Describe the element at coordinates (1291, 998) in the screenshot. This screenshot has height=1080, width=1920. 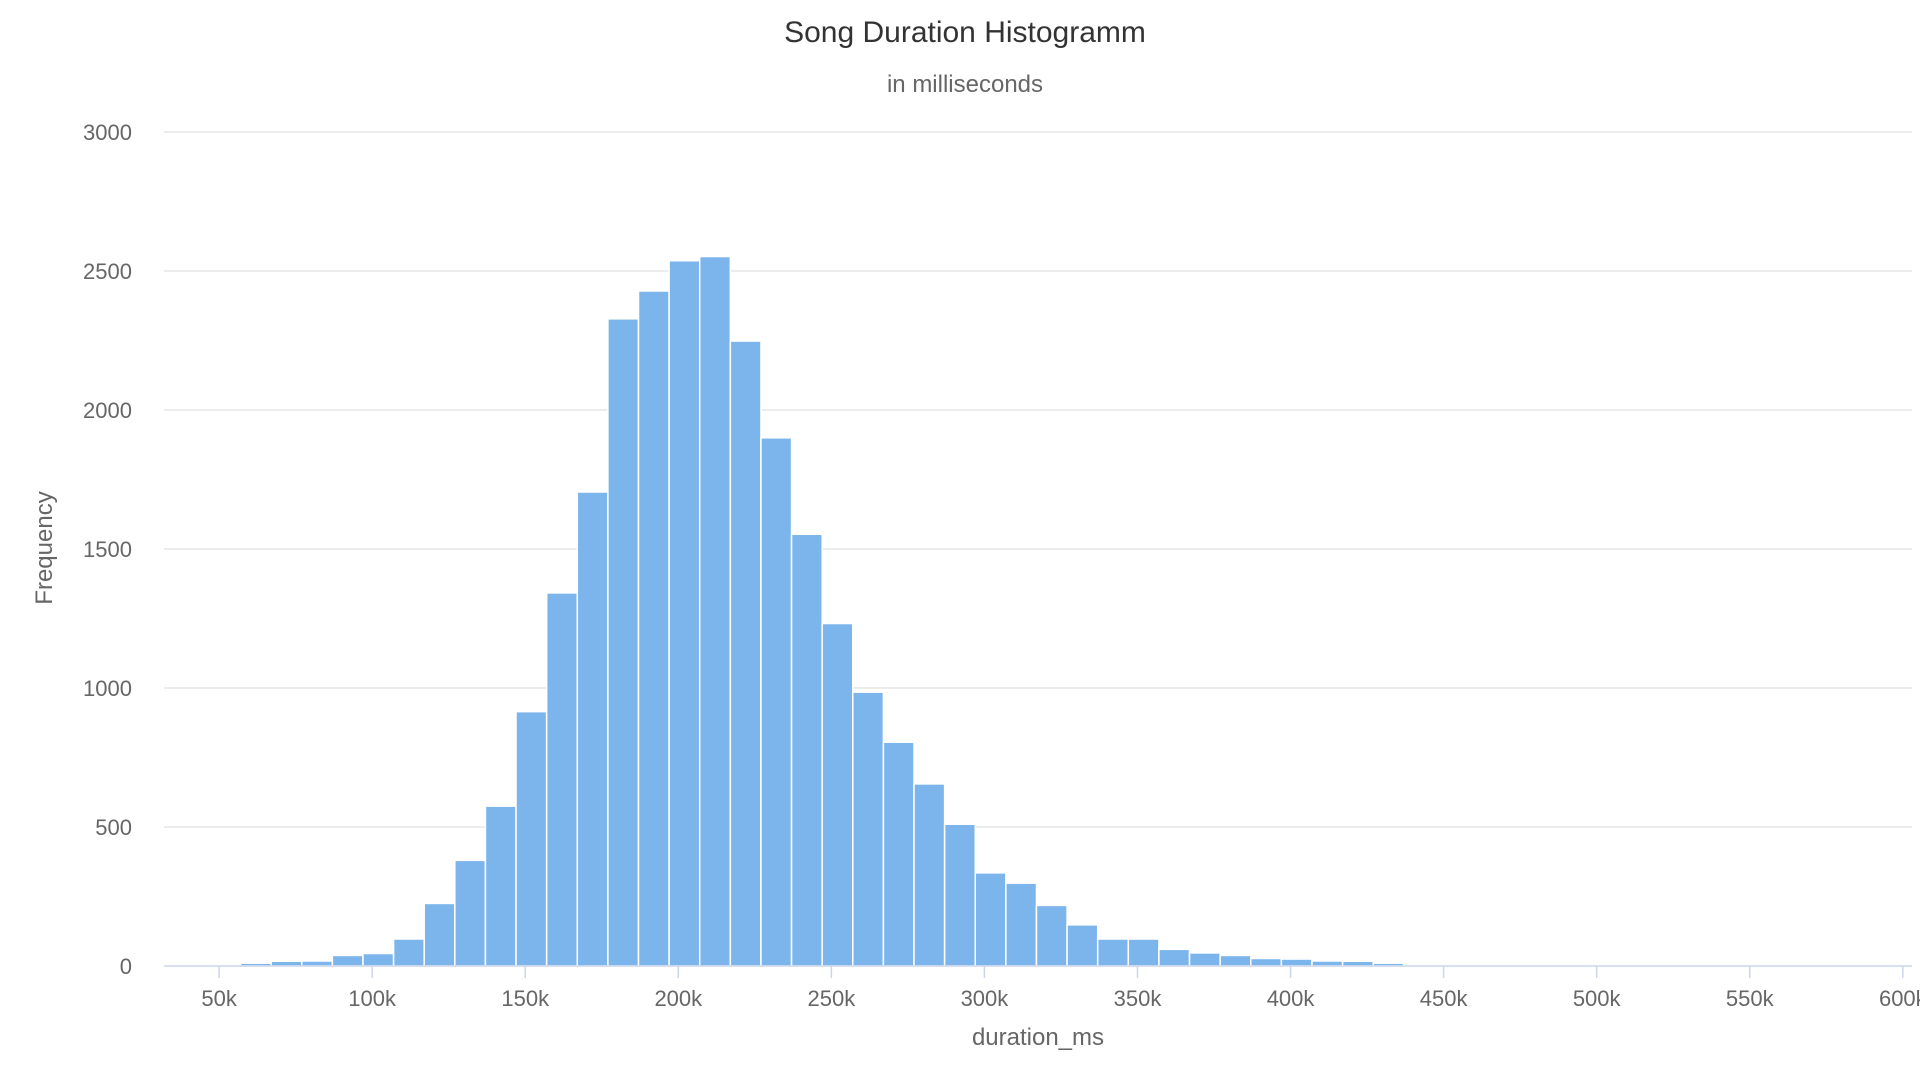
I see `x-tick-label: 400k` at that location.